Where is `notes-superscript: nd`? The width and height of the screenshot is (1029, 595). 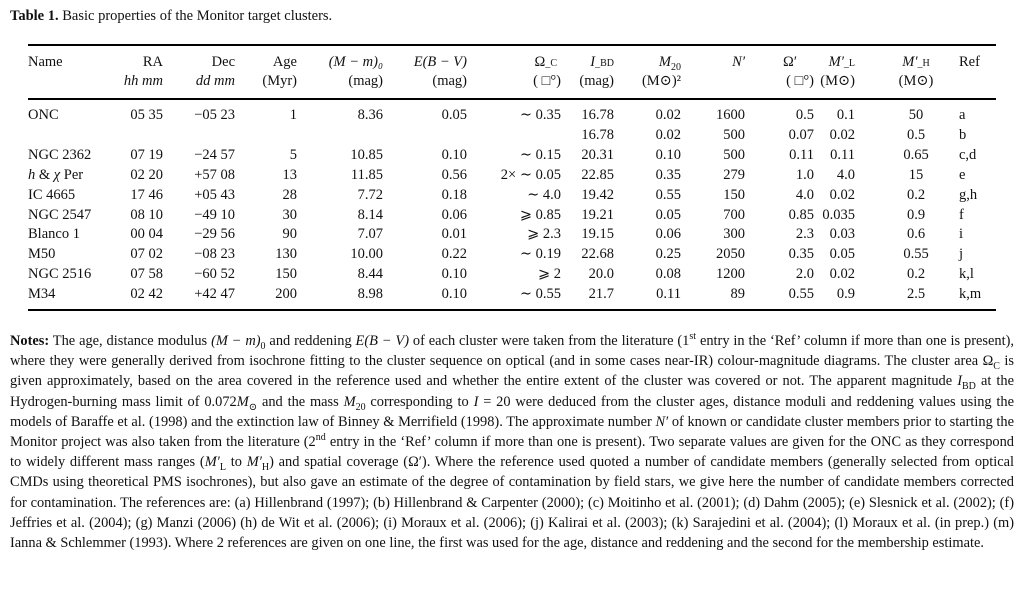
notes-superscript: nd is located at coordinates (320, 438).